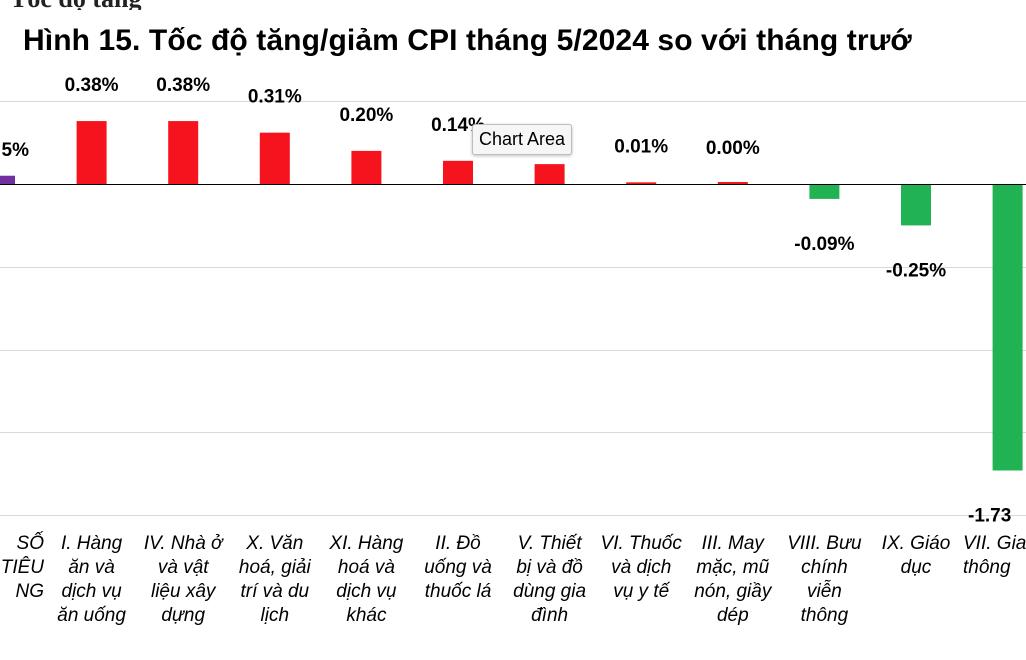  I want to click on category-label: IV. Nhà ở và vật liệu xây dựng, so click(184, 579).